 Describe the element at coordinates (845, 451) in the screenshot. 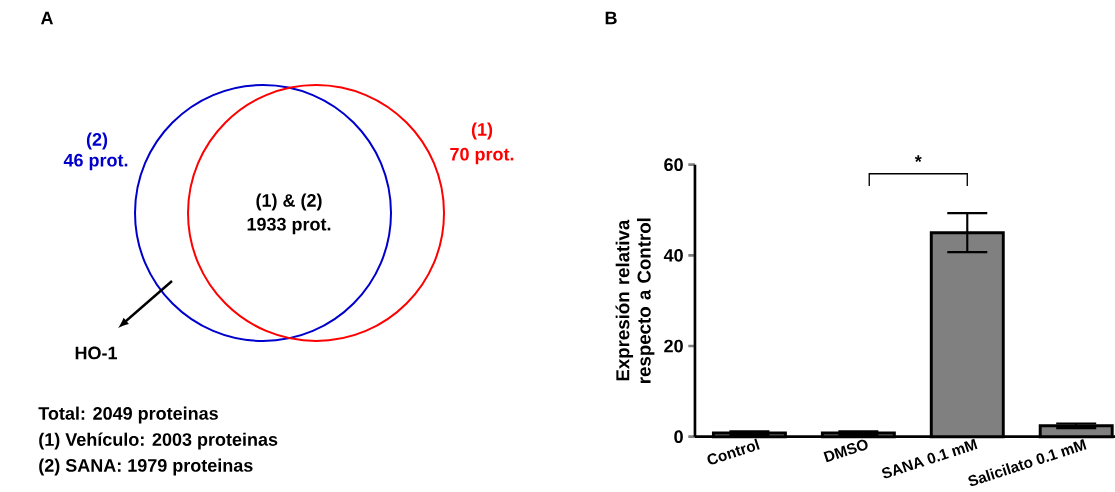

I see `x-tick-label: DMSO` at that location.